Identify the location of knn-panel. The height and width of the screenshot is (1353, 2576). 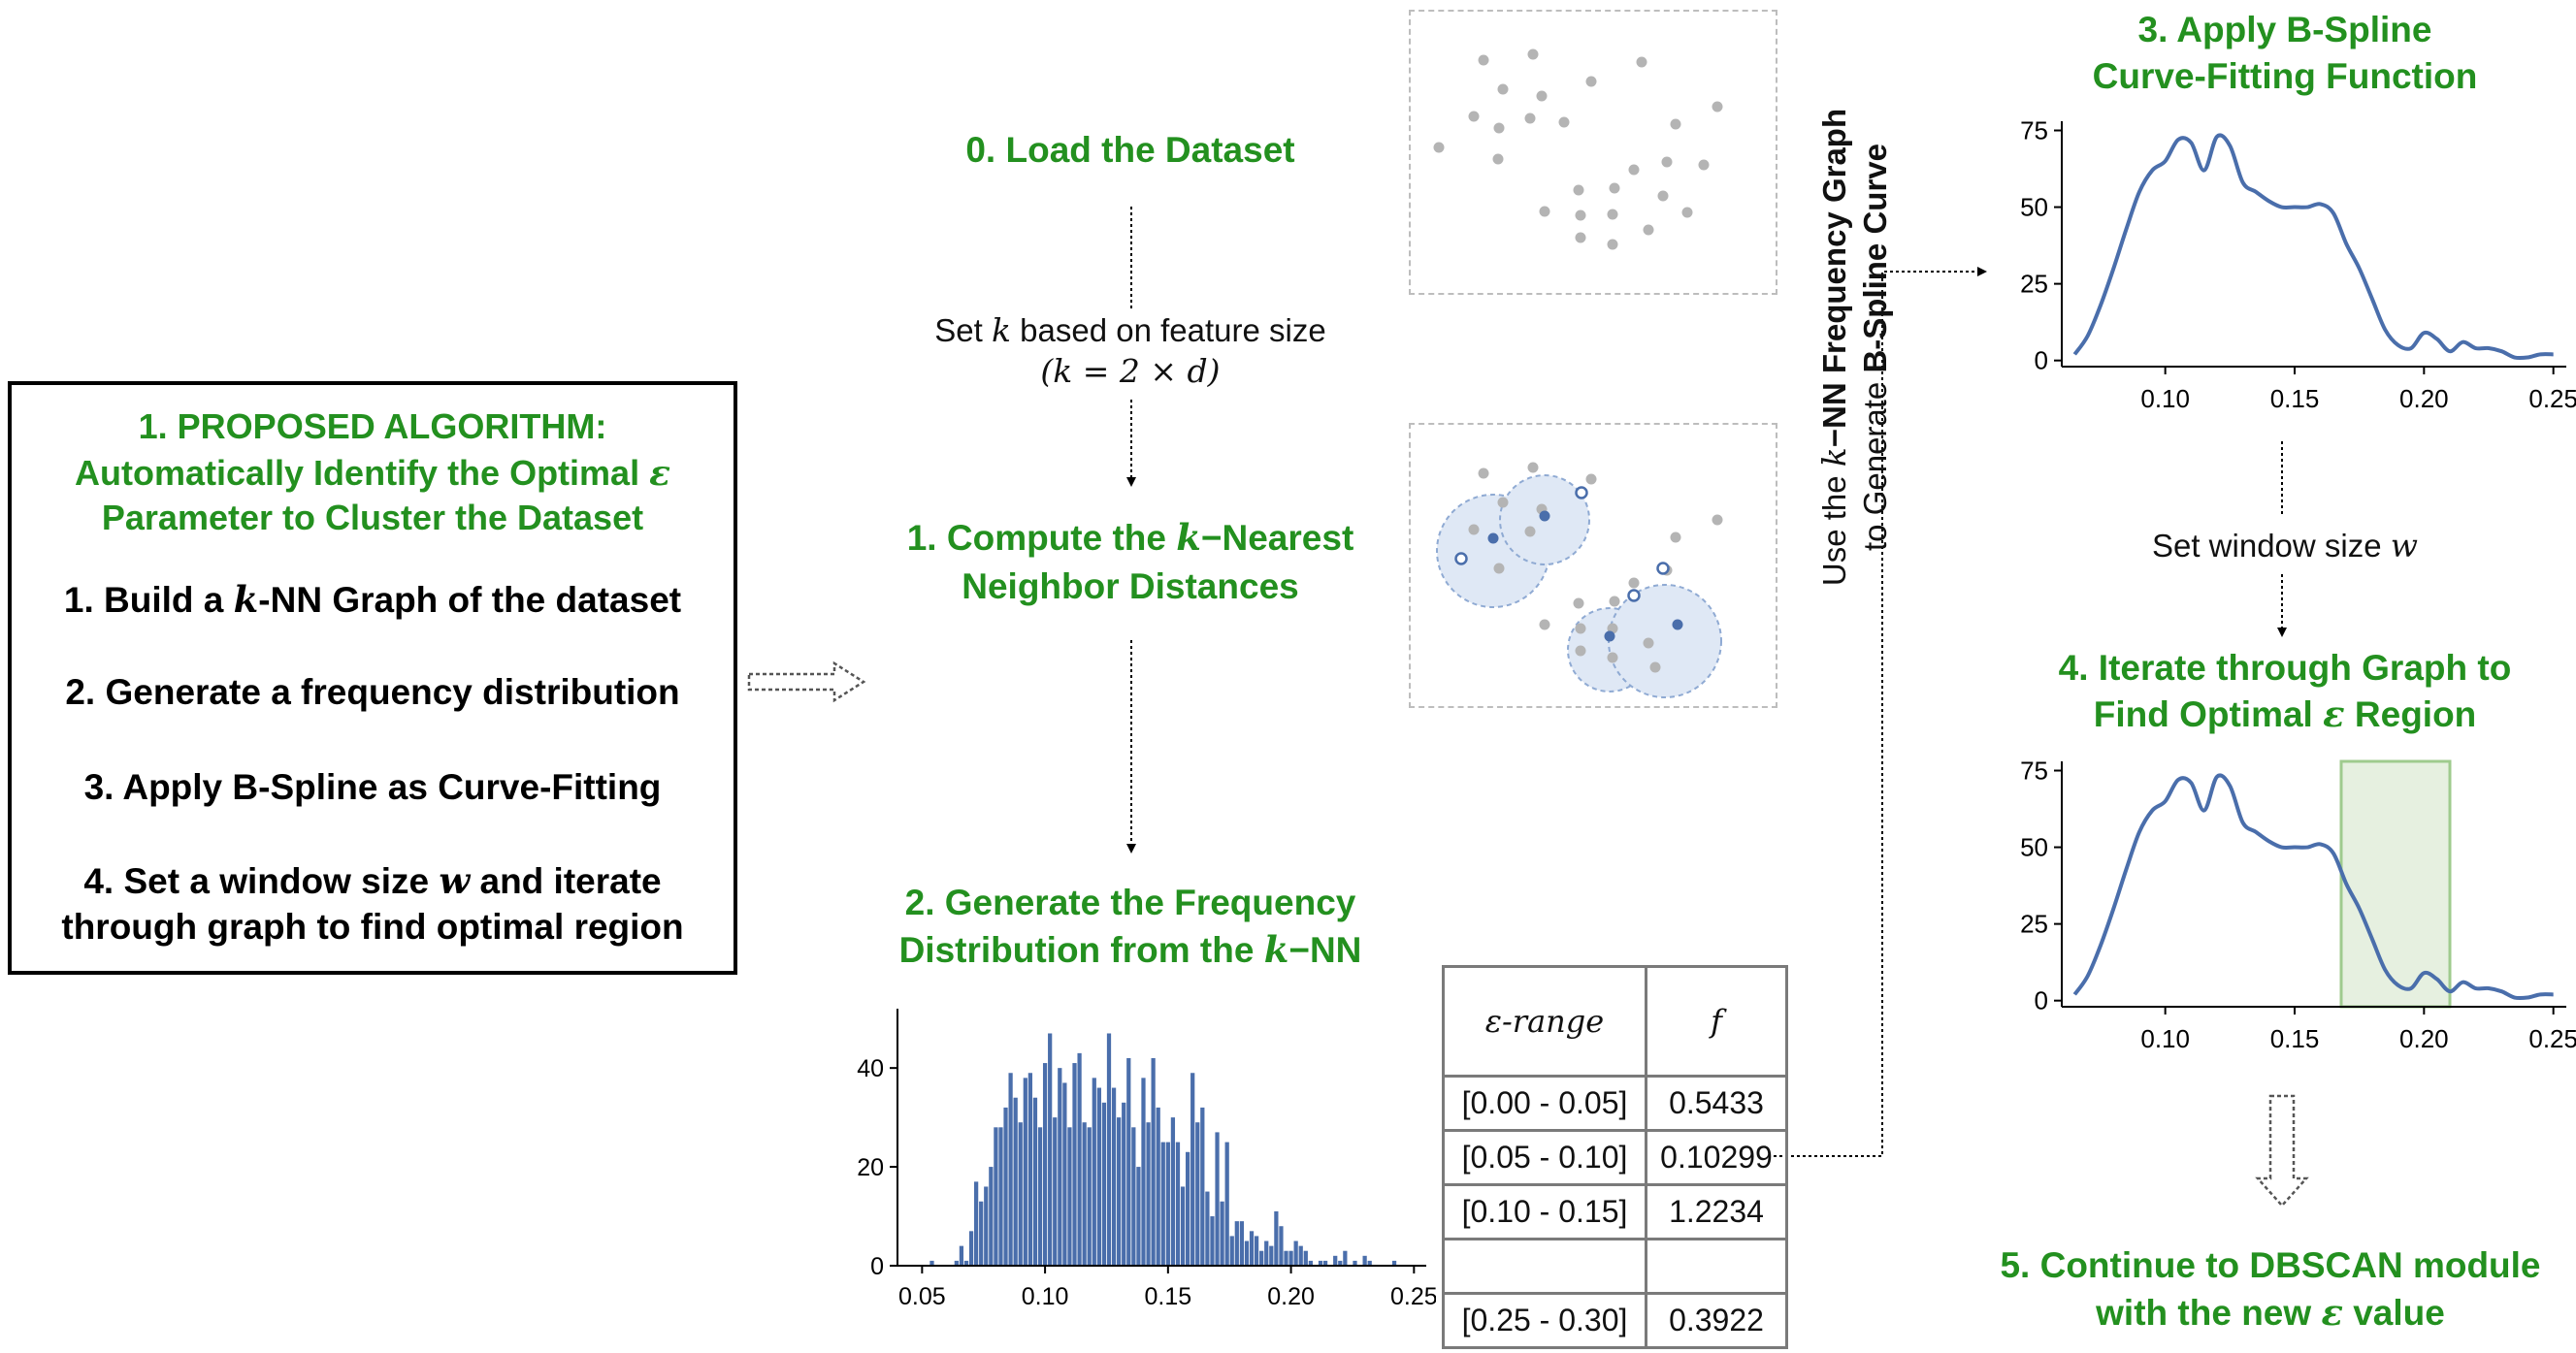
(1593, 565).